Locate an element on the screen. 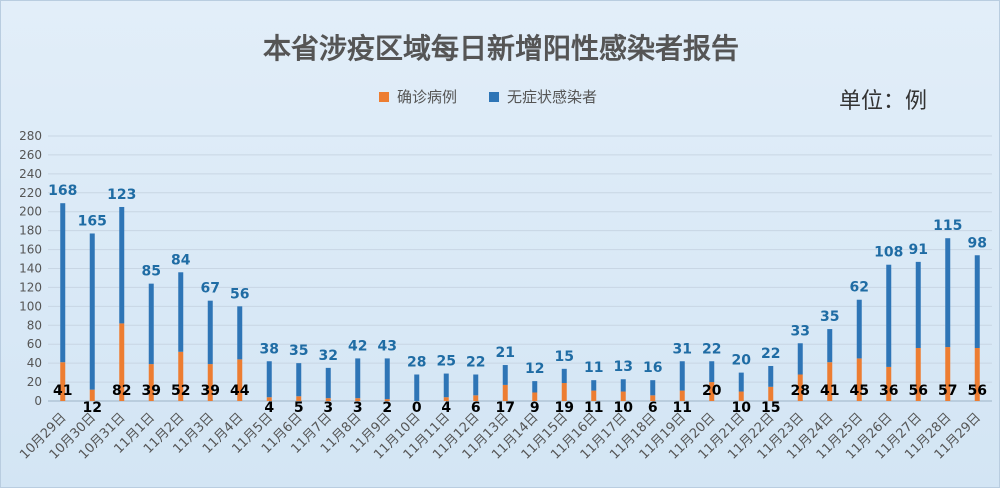 This screenshot has width=1000, height=488. data-label-confirmed: 20 is located at coordinates (712, 391).